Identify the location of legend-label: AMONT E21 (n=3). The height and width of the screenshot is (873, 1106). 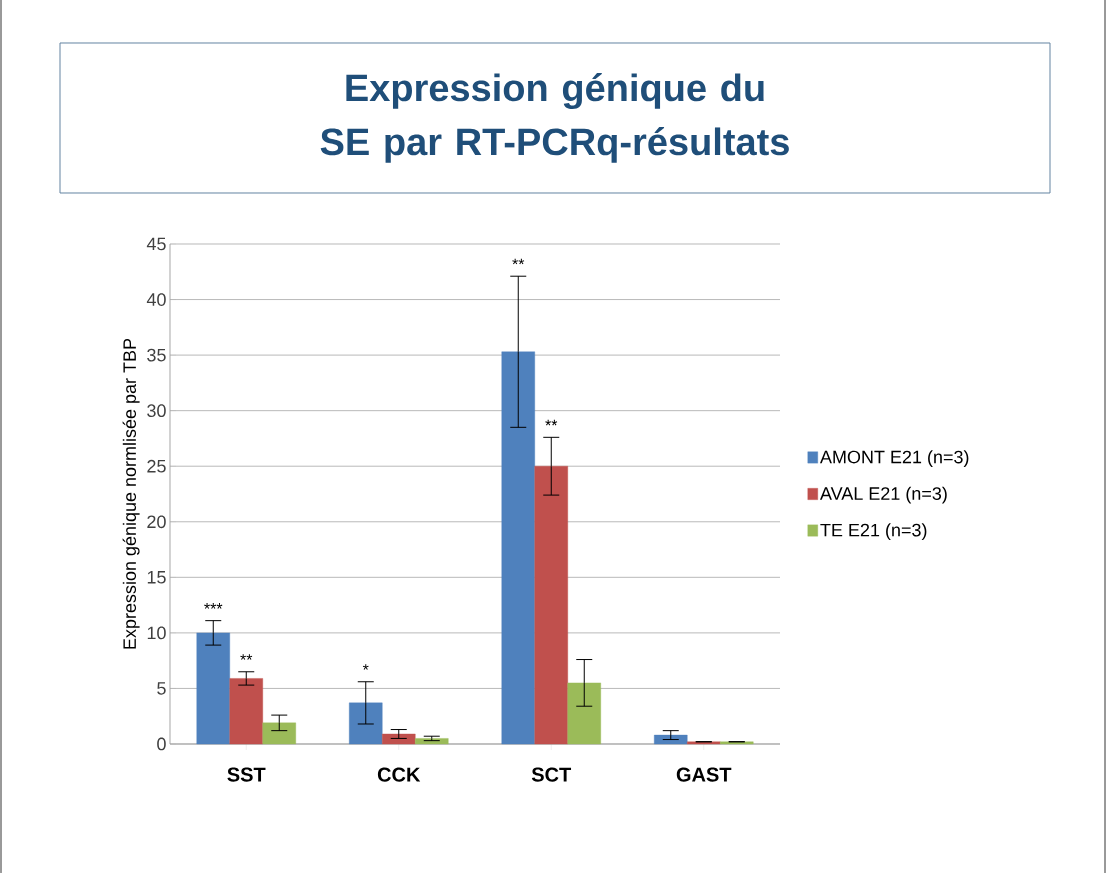
(894, 458).